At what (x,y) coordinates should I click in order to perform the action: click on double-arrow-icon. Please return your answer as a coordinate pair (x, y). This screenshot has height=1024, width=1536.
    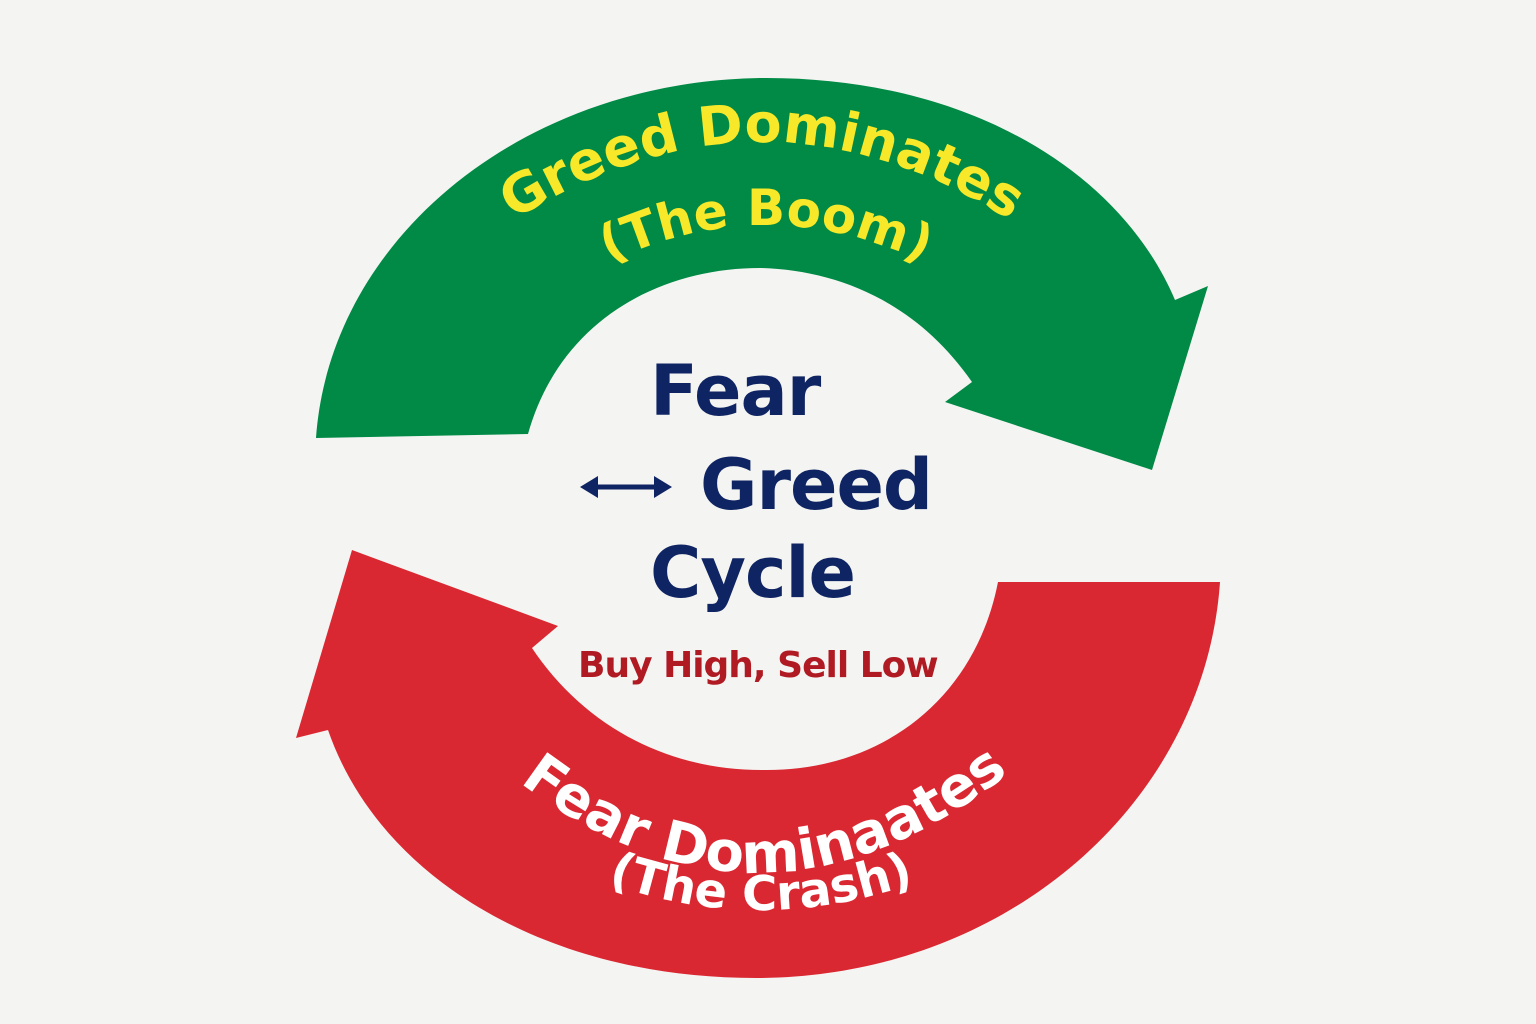
    Looking at the image, I should click on (626, 487).